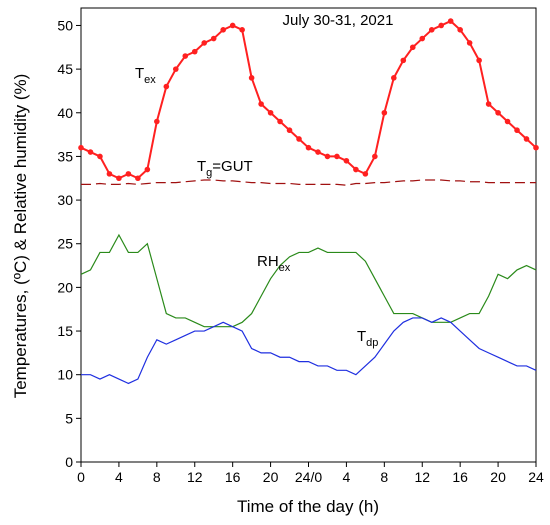 Image resolution: width=550 pixels, height=525 pixels. Describe the element at coordinates (536, 477) in the screenshot. I see `x-tick-label: 24` at that location.